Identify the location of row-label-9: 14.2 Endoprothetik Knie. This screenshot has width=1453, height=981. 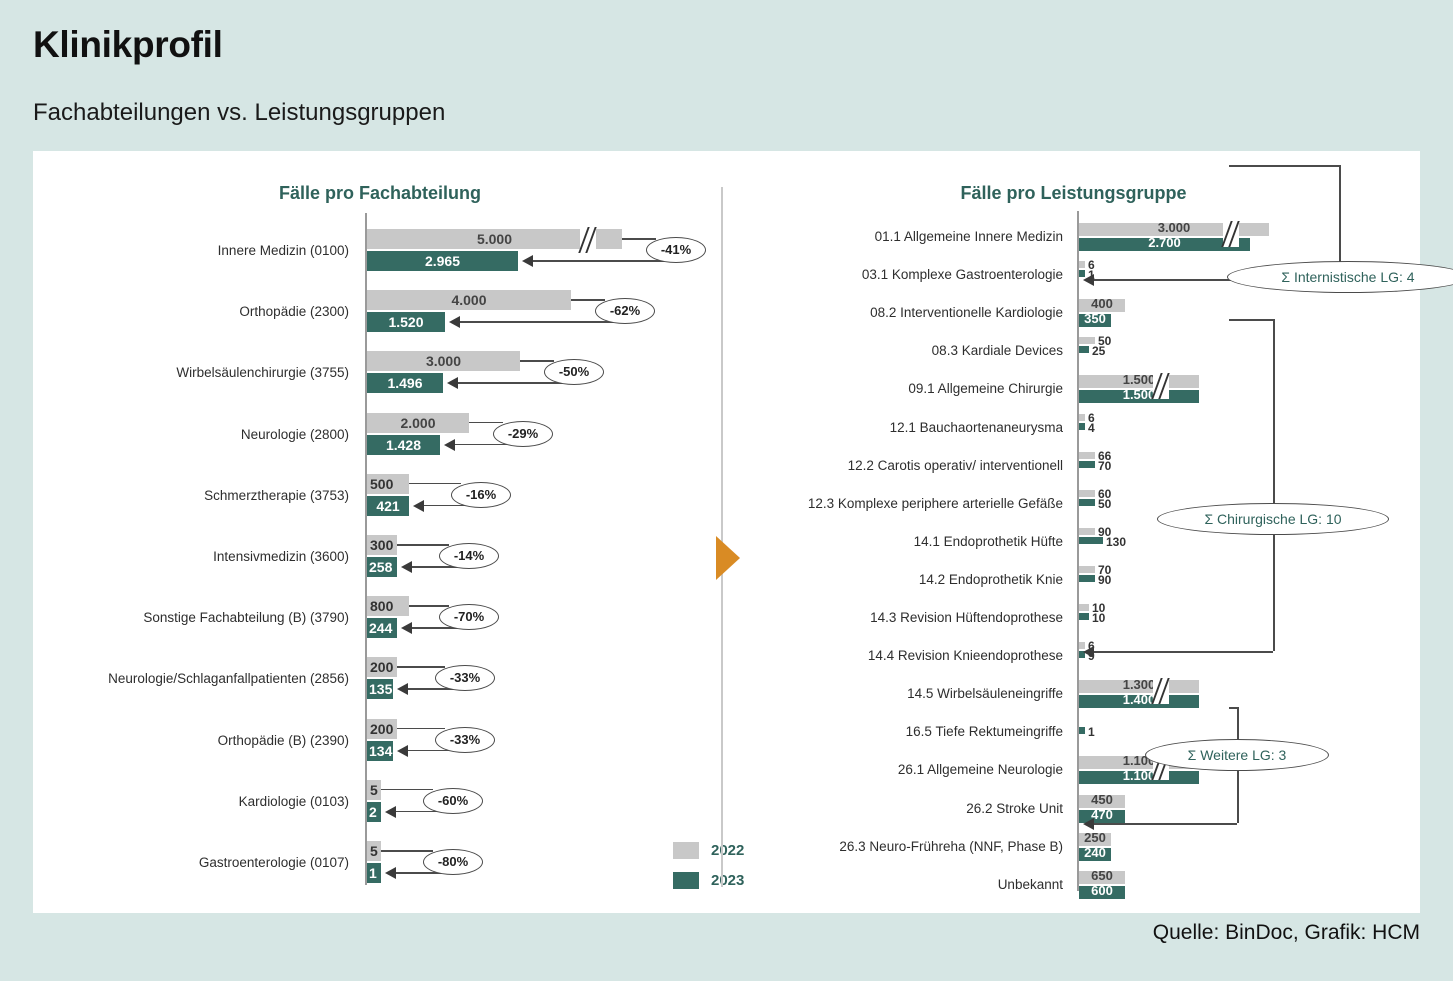
(990, 579).